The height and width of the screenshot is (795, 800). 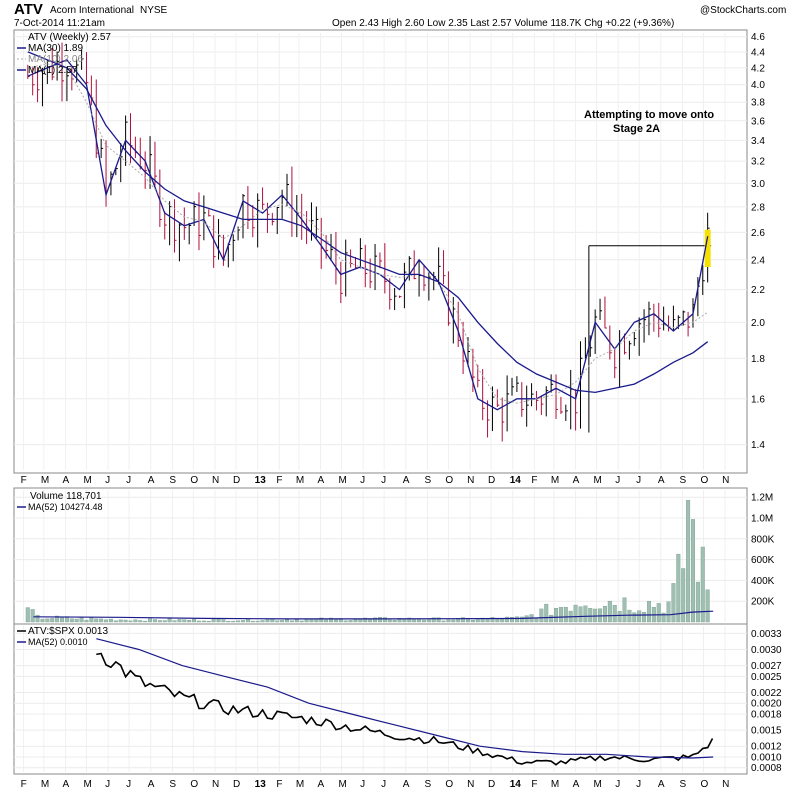 What do you see at coordinates (766, 731) in the screenshot?
I see `ratio-y-tick: 0.0015` at bounding box center [766, 731].